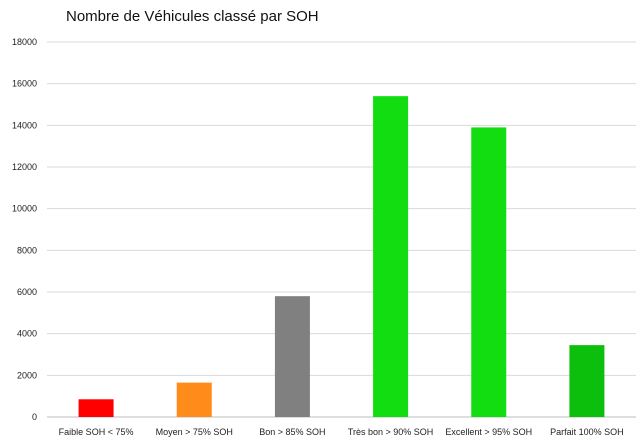 This screenshot has height=440, width=640. I want to click on y-tick-label: 4000, so click(27, 334).